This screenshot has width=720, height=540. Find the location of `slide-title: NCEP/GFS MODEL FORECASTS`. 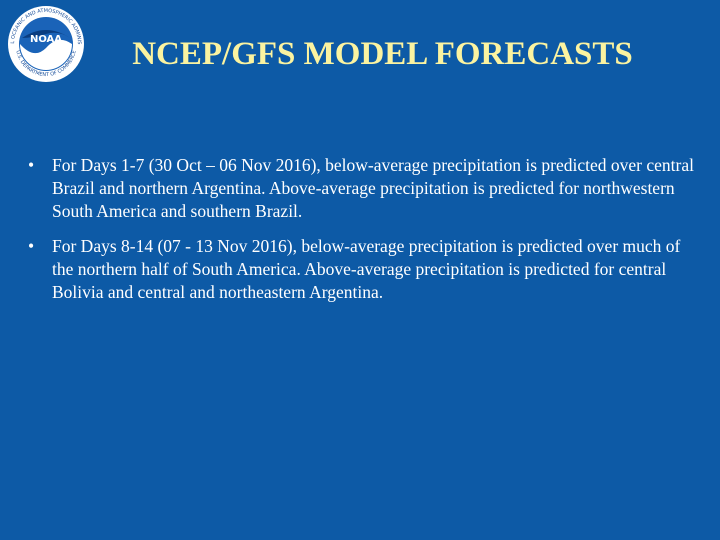

slide-title: NCEP/GFS MODEL FORECASTS is located at coordinates (382, 54).